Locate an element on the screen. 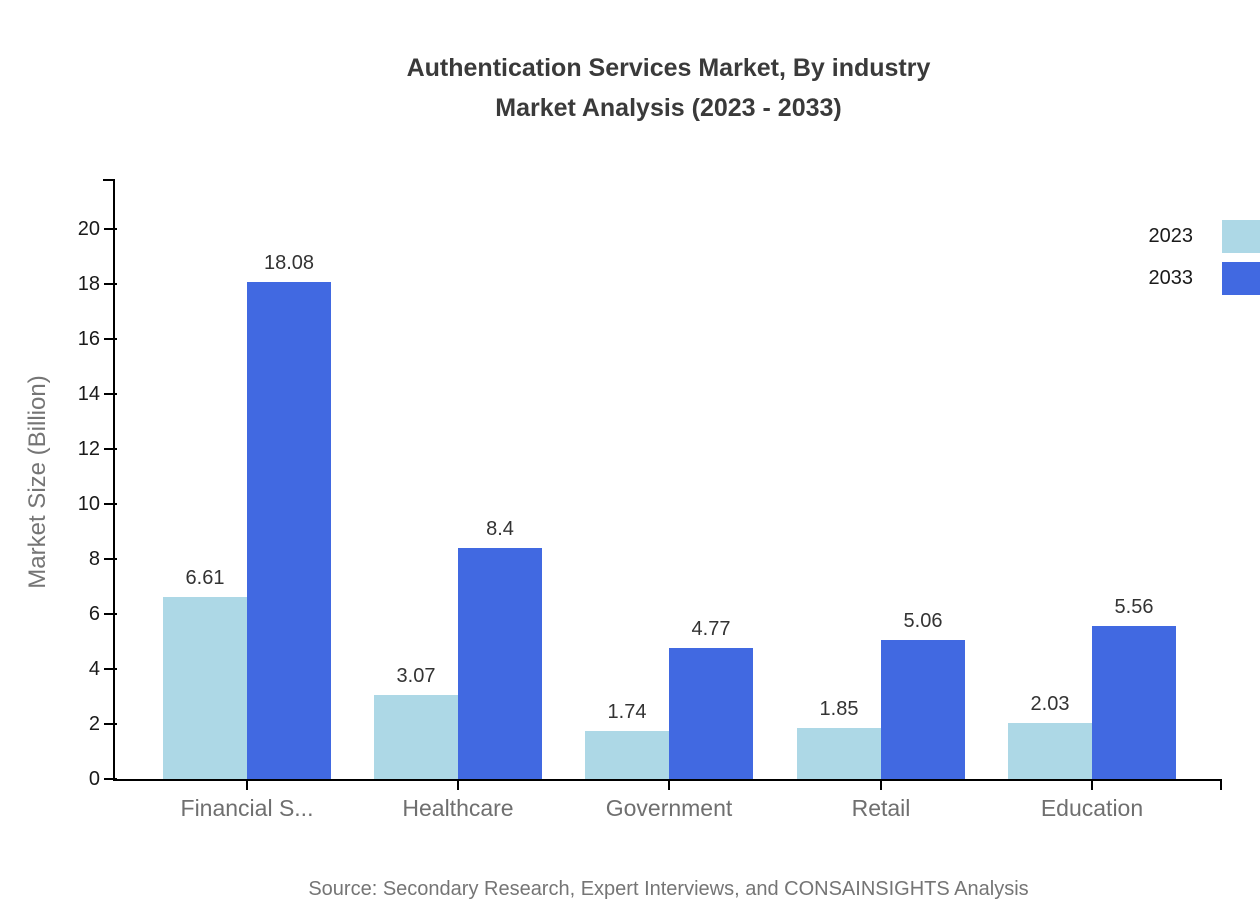 The image size is (1260, 920). value-label-2033-financial-s: 18.08 is located at coordinates (289, 262).